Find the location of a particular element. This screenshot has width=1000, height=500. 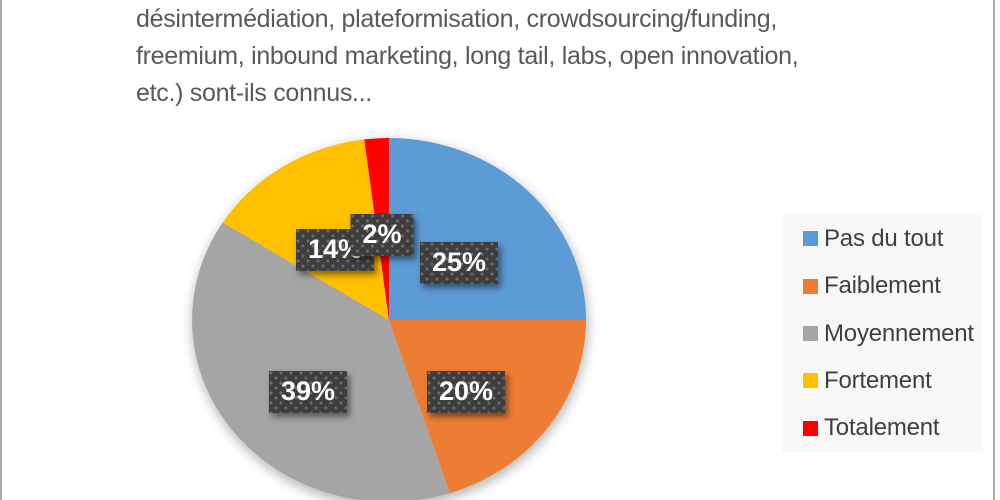

legend-label: Totalement is located at coordinates (882, 428).